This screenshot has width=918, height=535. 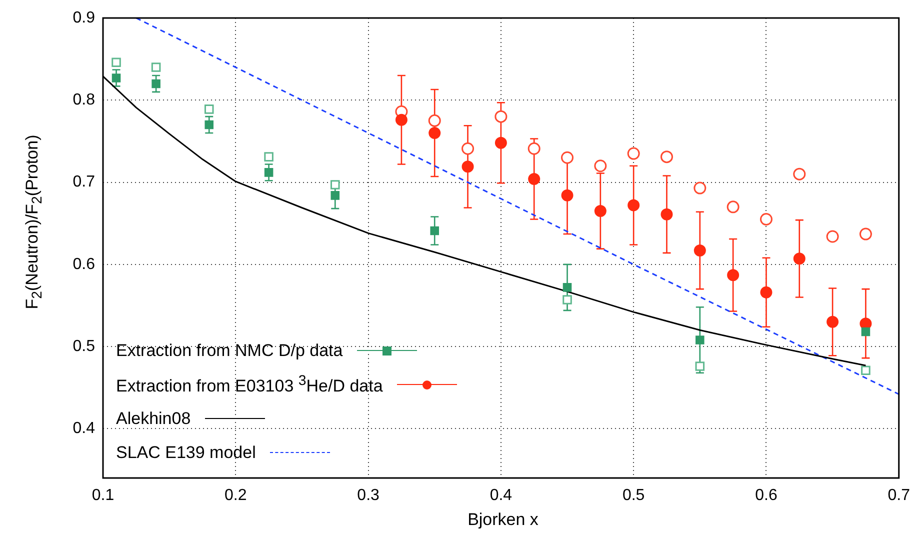 I want to click on y-tick-label: 0.5, so click(x=84, y=346).